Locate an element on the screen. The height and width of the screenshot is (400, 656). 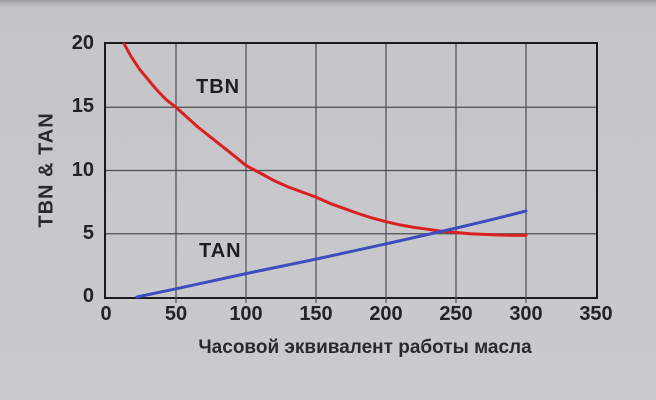
y-tick-label: 10 is located at coordinates (82, 169).